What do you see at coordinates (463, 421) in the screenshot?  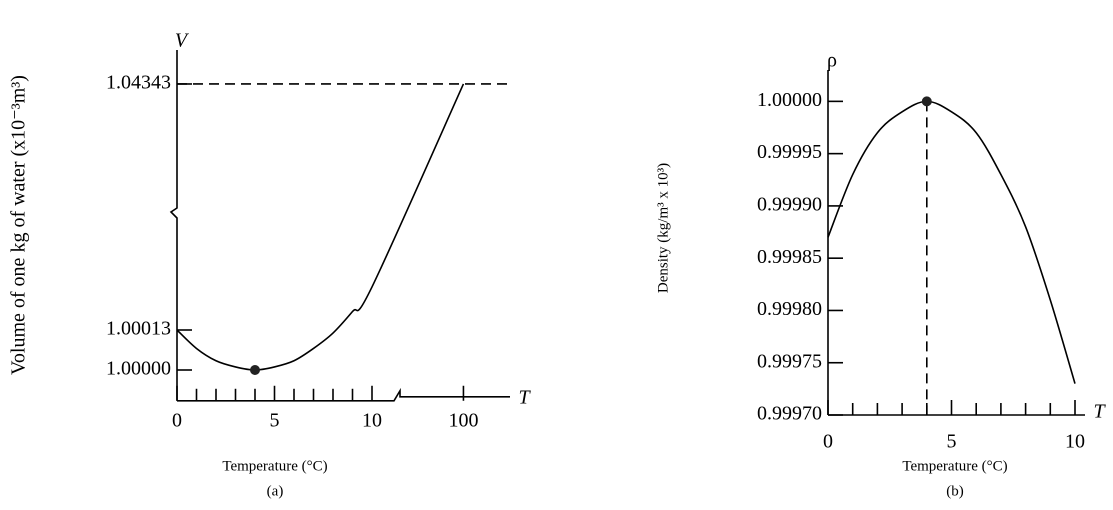 I see `x-tick-label: 100` at bounding box center [463, 421].